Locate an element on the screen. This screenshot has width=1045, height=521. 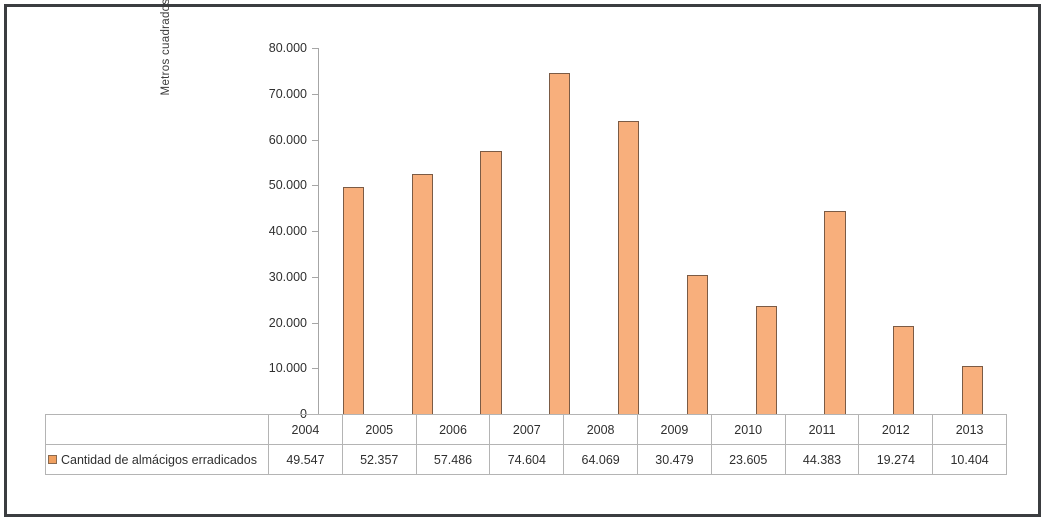
legend-label: Cantidad de almácigos erradicados is located at coordinates (159, 459).